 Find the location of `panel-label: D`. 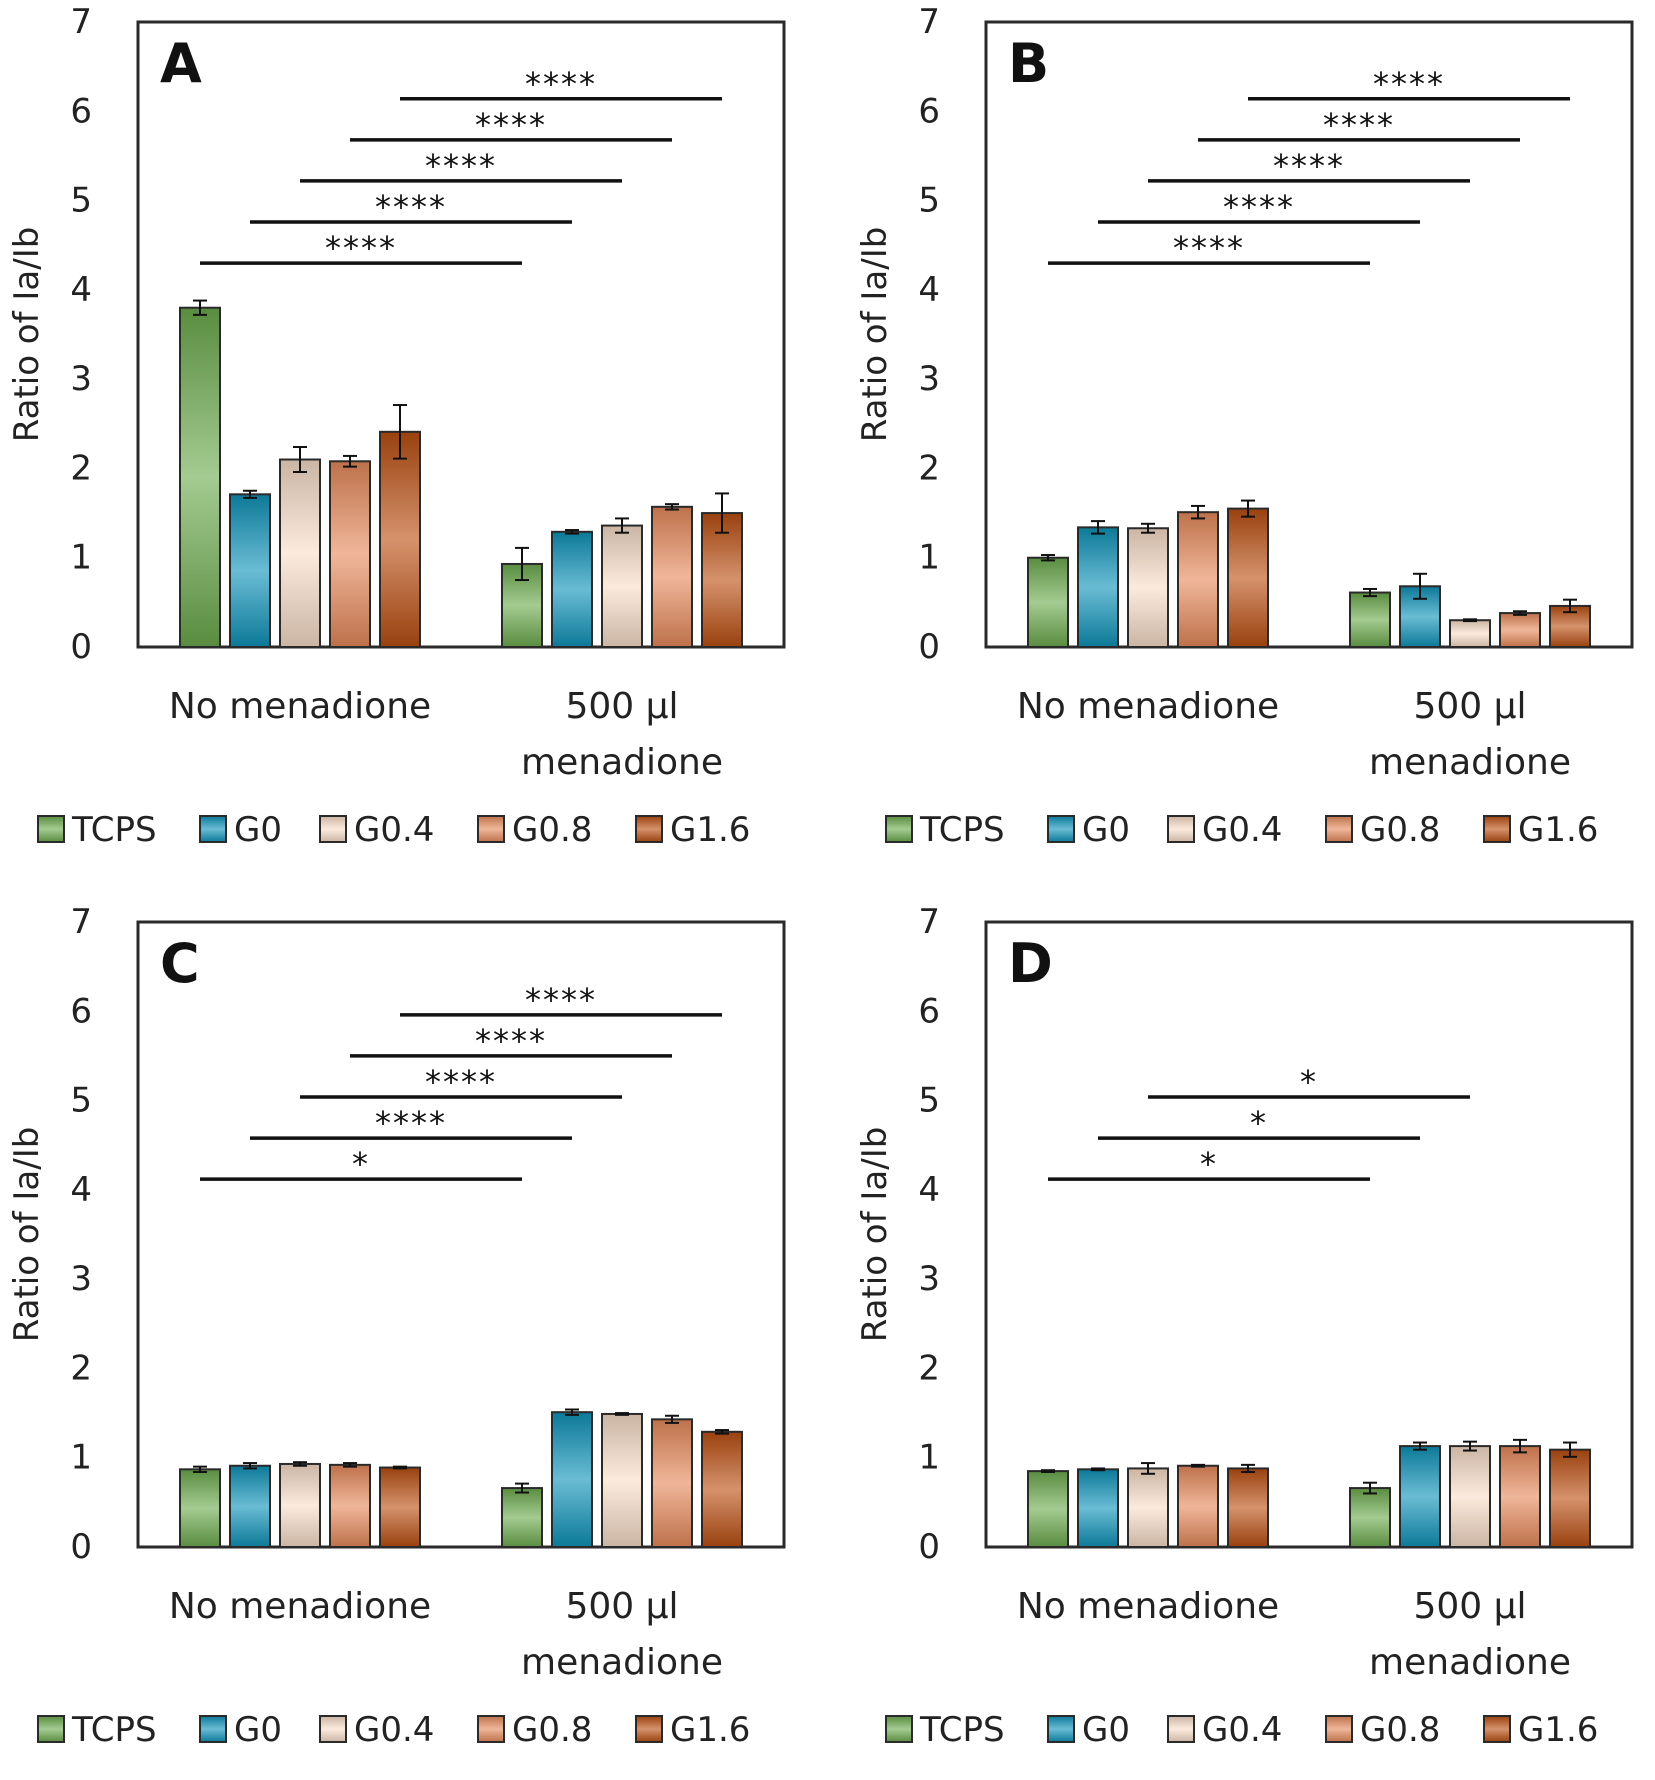

panel-label: D is located at coordinates (1030, 963).